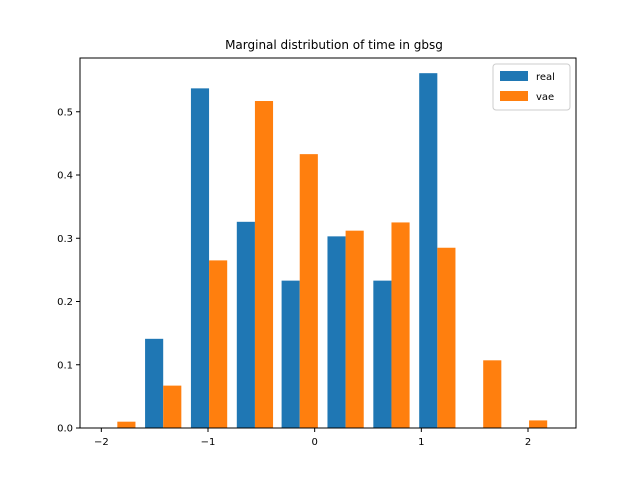  What do you see at coordinates (514, 76) in the screenshot?
I see `legend-swatch-real` at bounding box center [514, 76].